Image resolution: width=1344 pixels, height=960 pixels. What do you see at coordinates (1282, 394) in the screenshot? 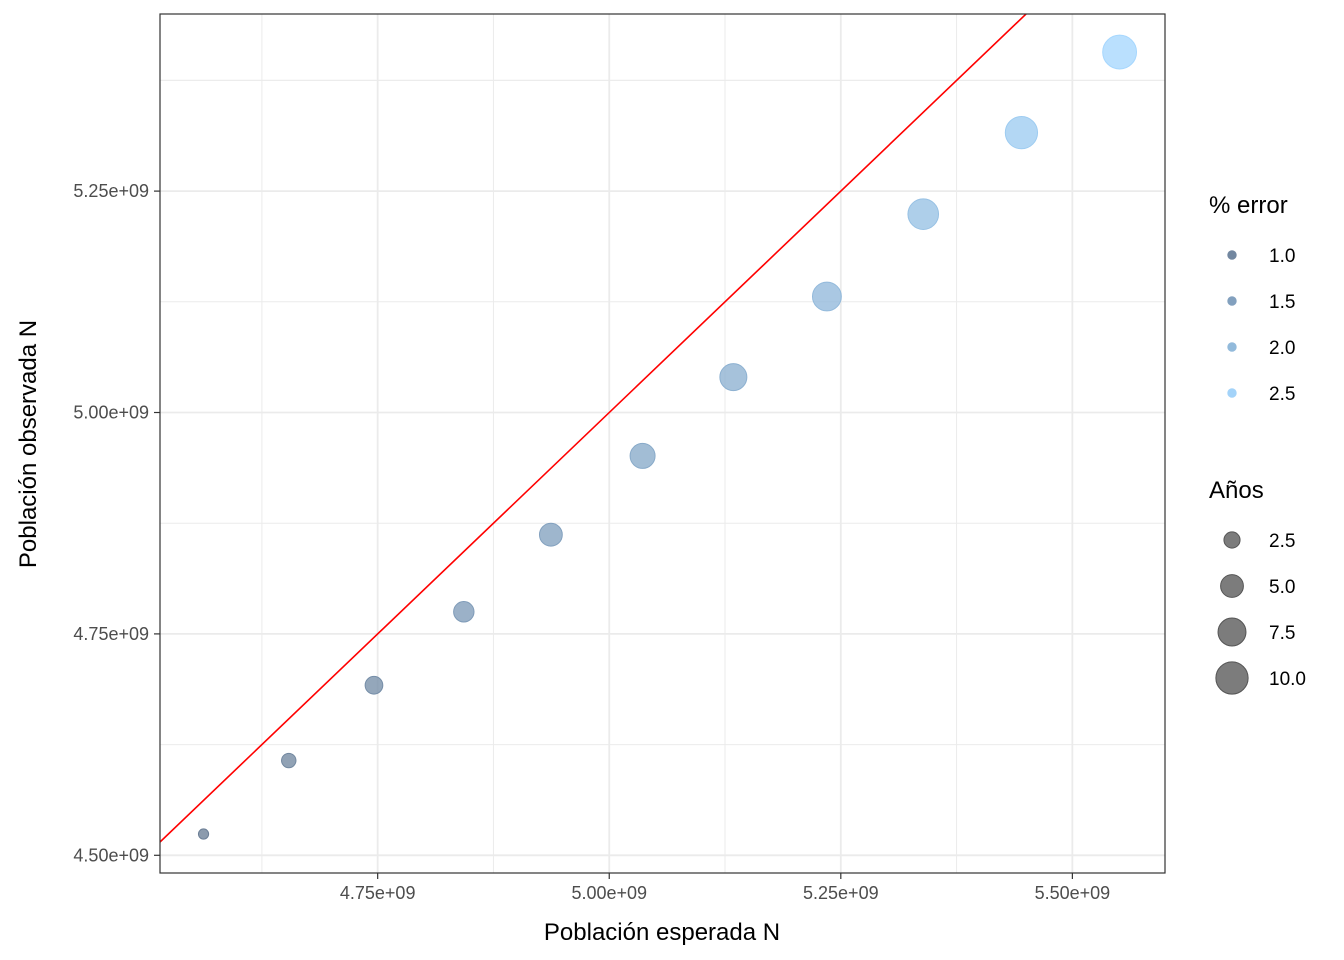
I see `legend-error-label: 2.5` at bounding box center [1282, 394].